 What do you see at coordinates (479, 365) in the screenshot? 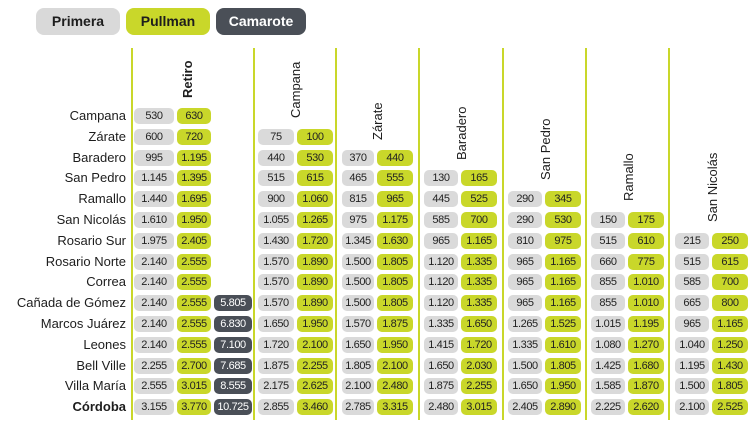
I see `fare-pullman-cell: 2.030` at bounding box center [479, 365].